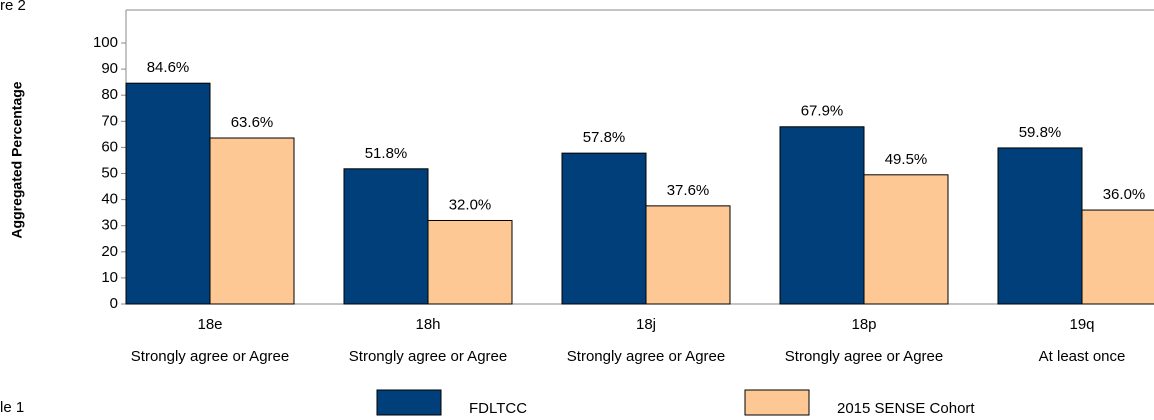 This screenshot has width=1154, height=420. I want to click on y-tick-label: 30, so click(109, 225).